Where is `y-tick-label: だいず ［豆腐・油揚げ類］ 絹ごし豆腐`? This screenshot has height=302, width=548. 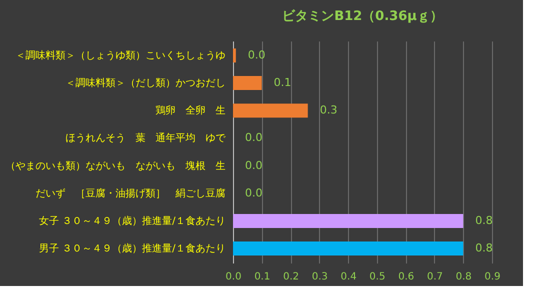
y-tick-label: だいず ［豆腐・油揚げ類］ 絹ごし豆腐 is located at coordinates (131, 193).